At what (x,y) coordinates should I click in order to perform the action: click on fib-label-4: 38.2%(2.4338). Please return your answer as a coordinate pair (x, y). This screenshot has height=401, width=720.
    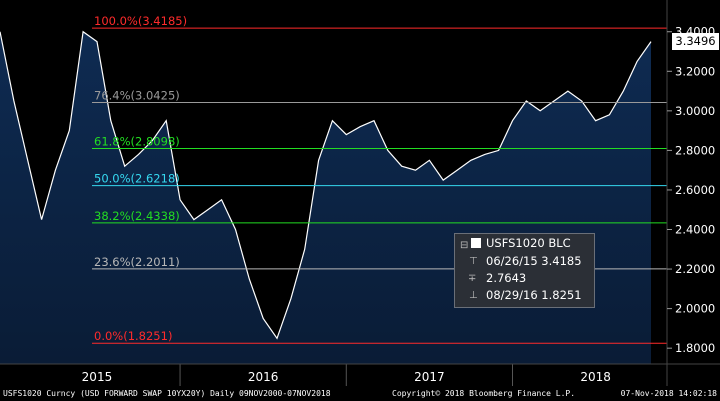
    Looking at the image, I should click on (137, 216).